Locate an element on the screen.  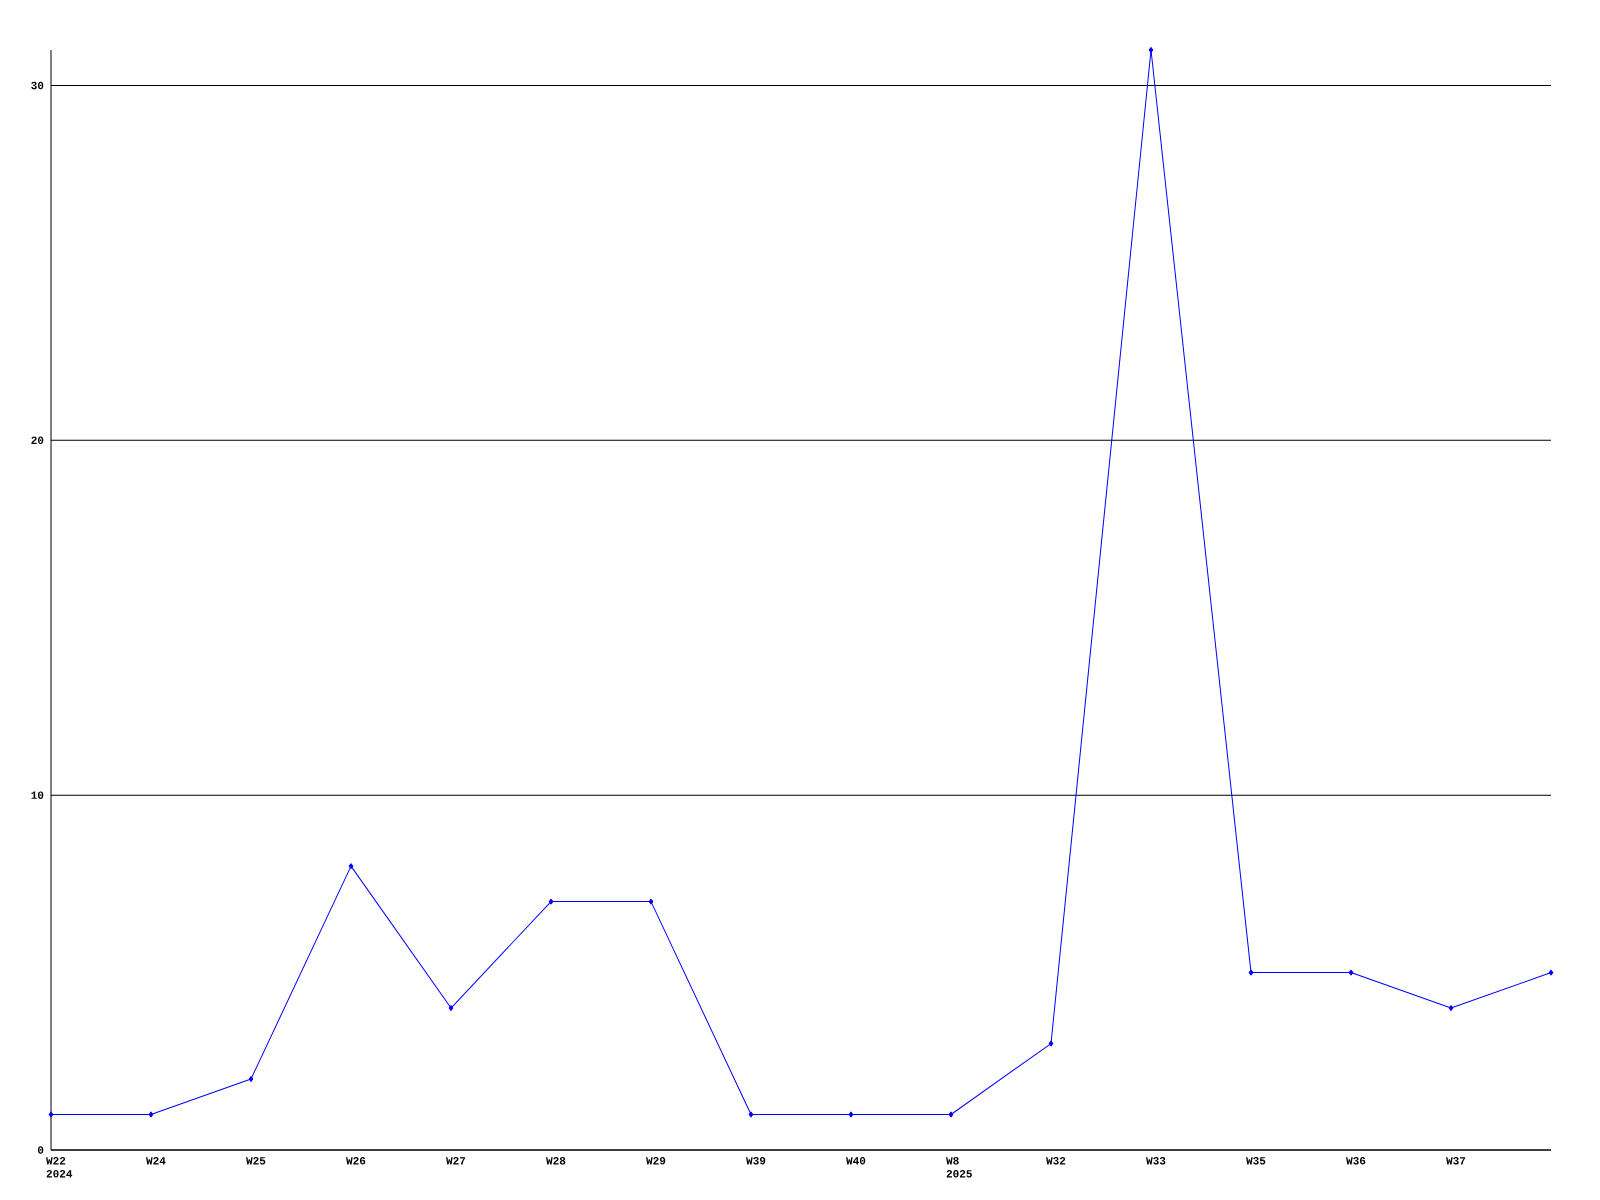
x-tick-label: W22 2024 is located at coordinates (59, 1167).